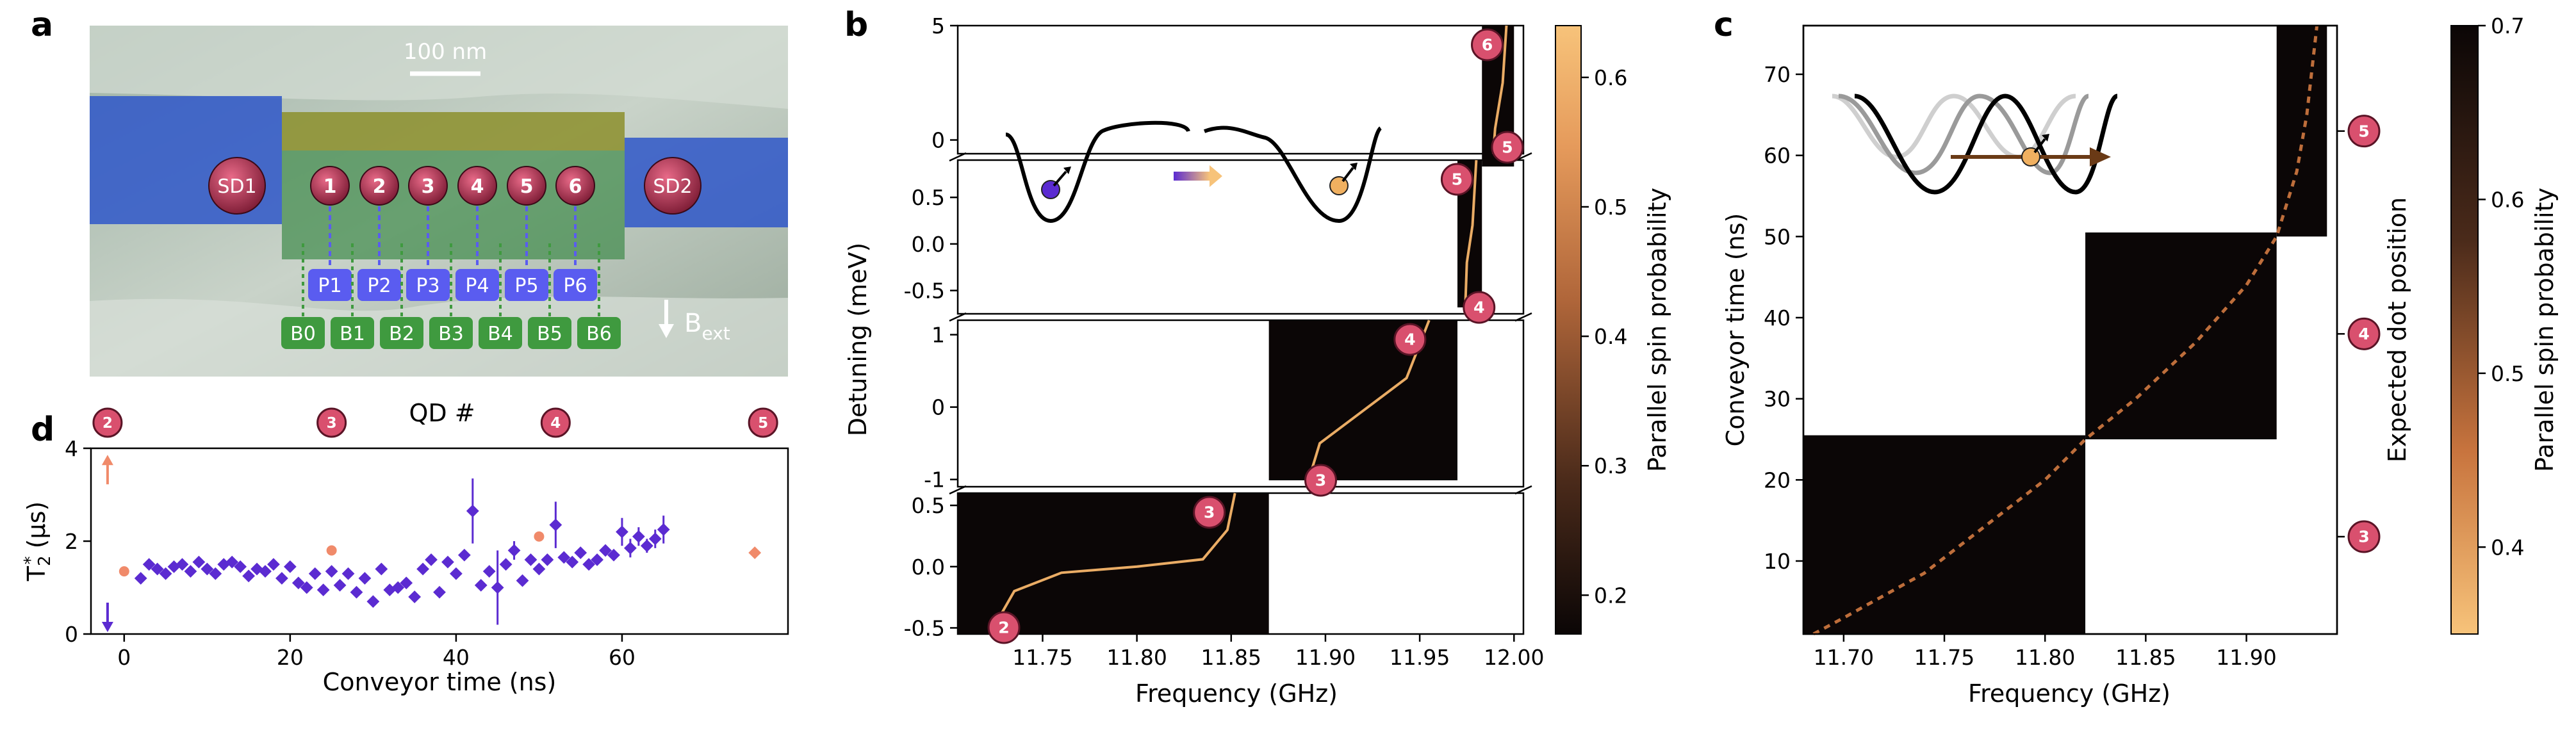 The image size is (2576, 732). I want to click on panel-d-axes, so click(439, 541).